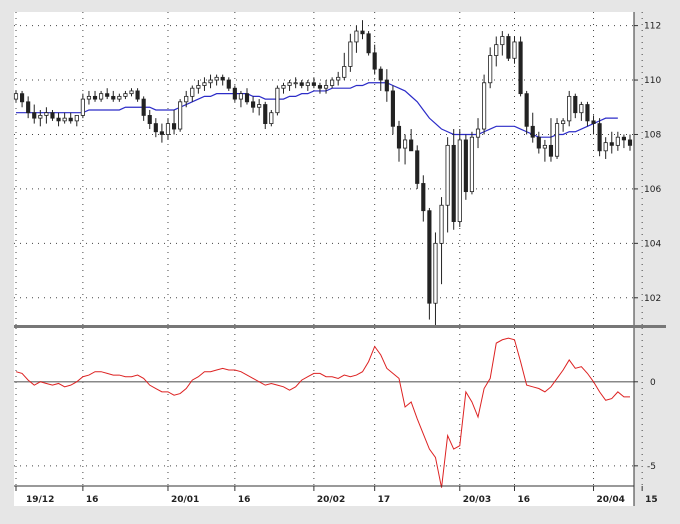 Image resolution: width=680 pixels, height=524 pixels. I want to click on panel-separator, so click(340, 326).